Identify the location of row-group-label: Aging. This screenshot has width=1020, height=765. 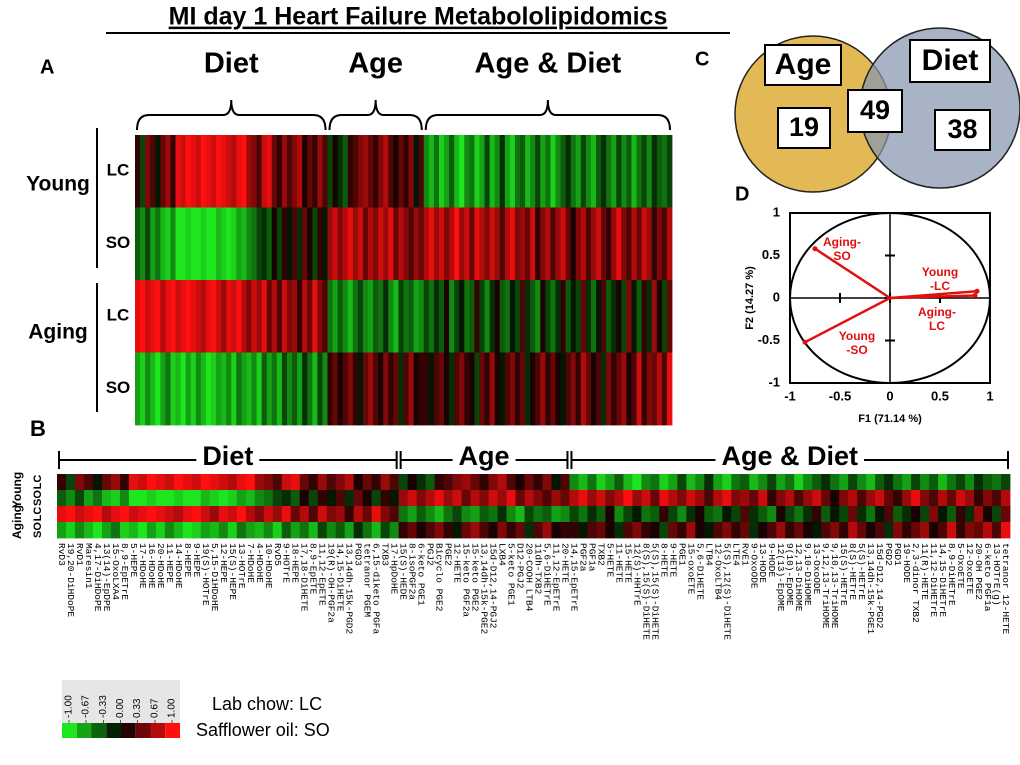
(17, 522).